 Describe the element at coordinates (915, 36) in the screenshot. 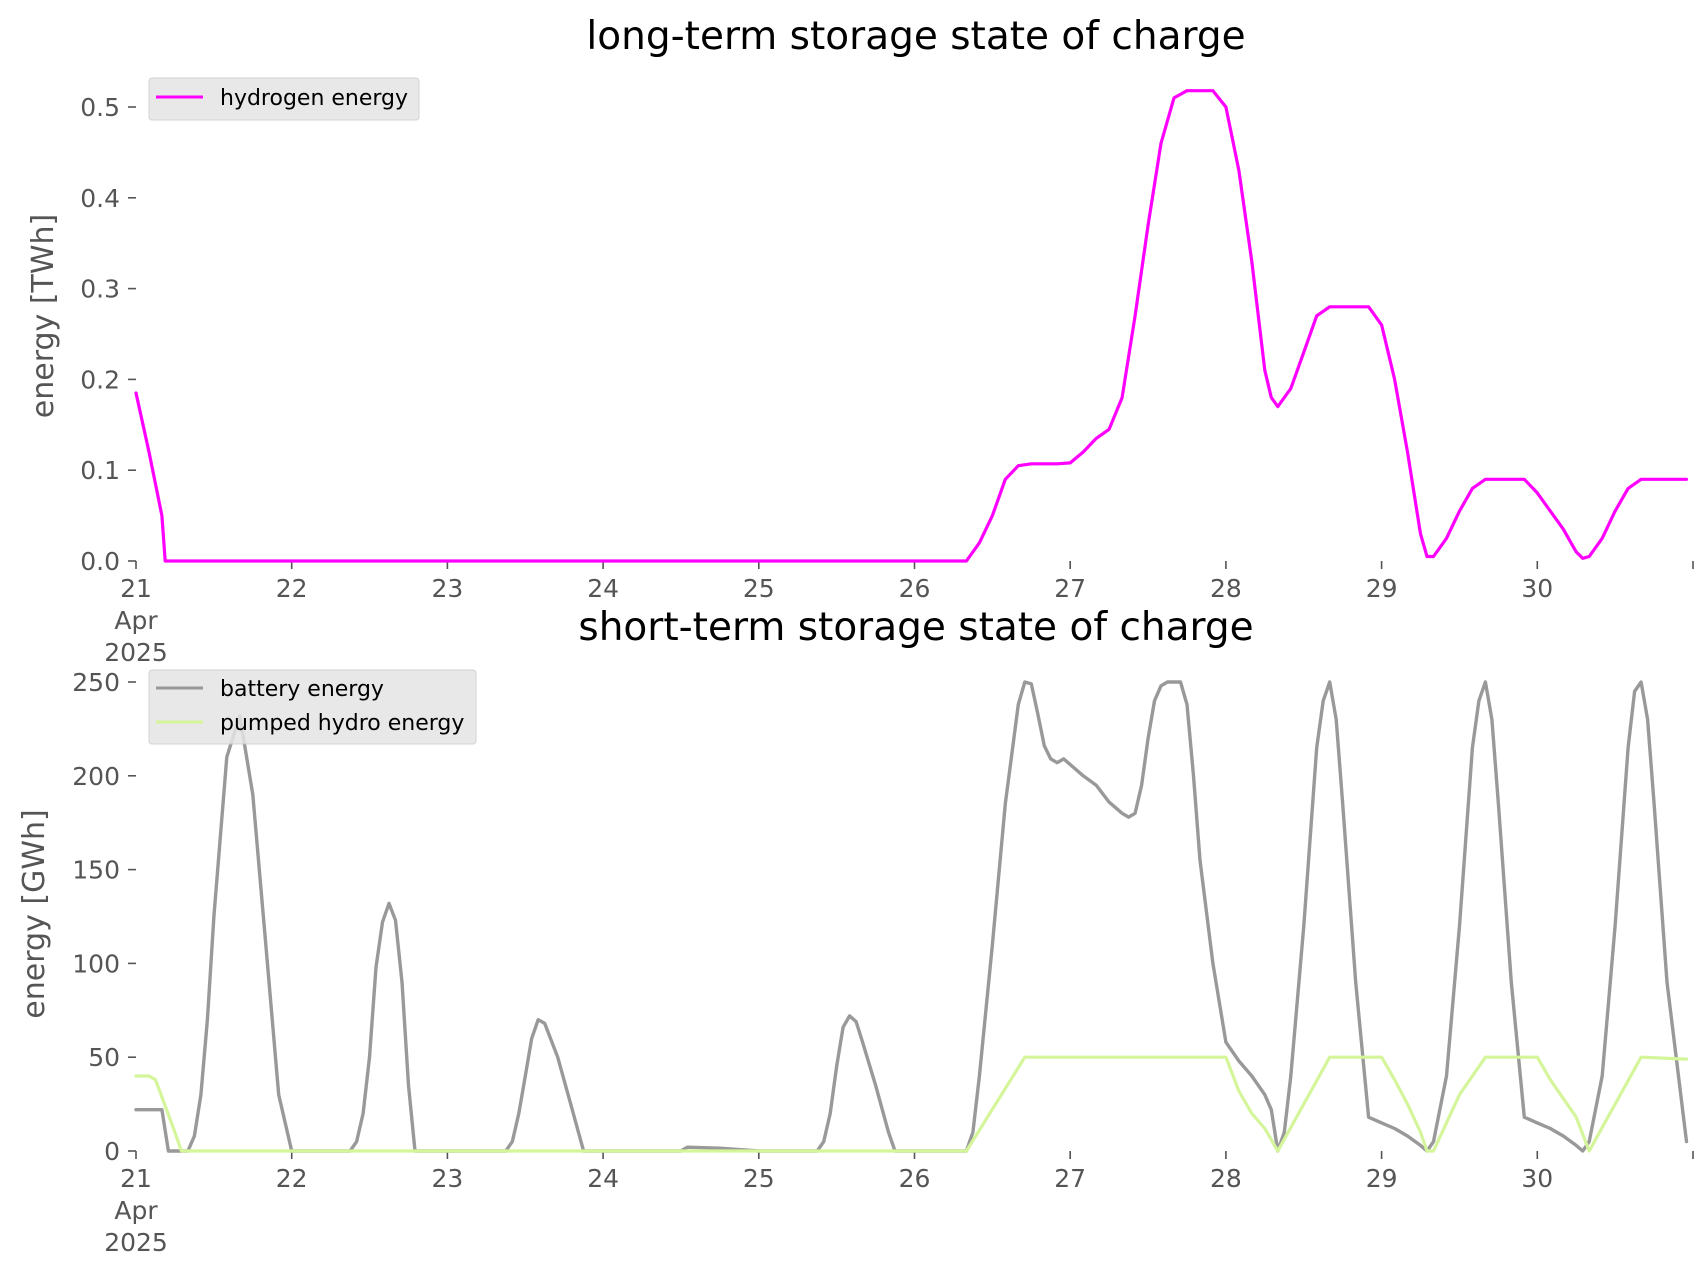

I see `chart-title: long-term storage state of charge` at that location.